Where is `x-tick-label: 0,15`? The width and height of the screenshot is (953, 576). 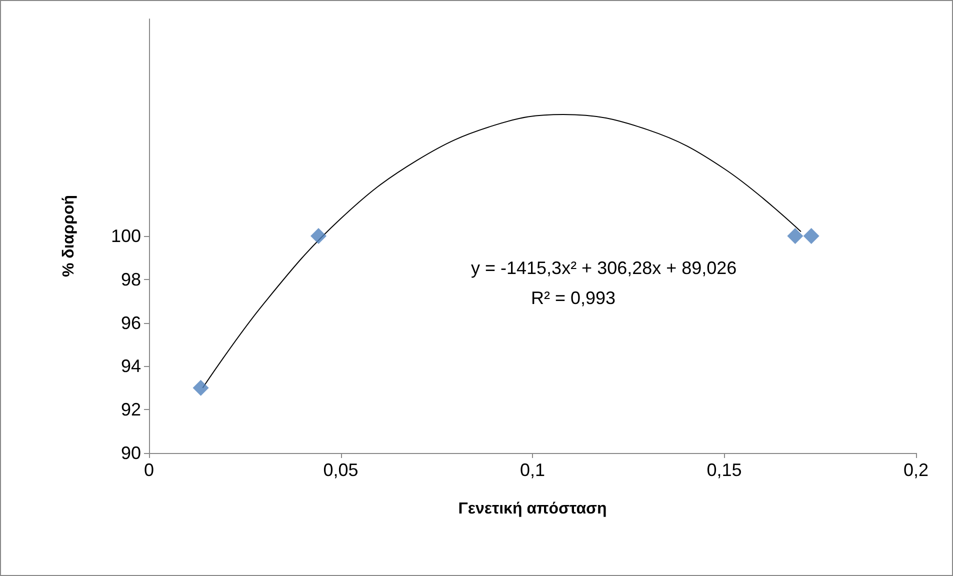
x-tick-label: 0,15 is located at coordinates (724, 470).